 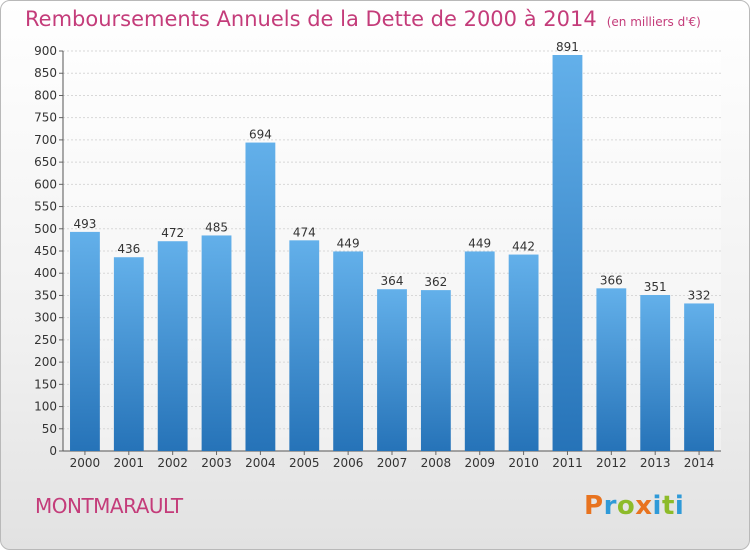 I want to click on y-tick-label: 850, so click(x=45, y=73).